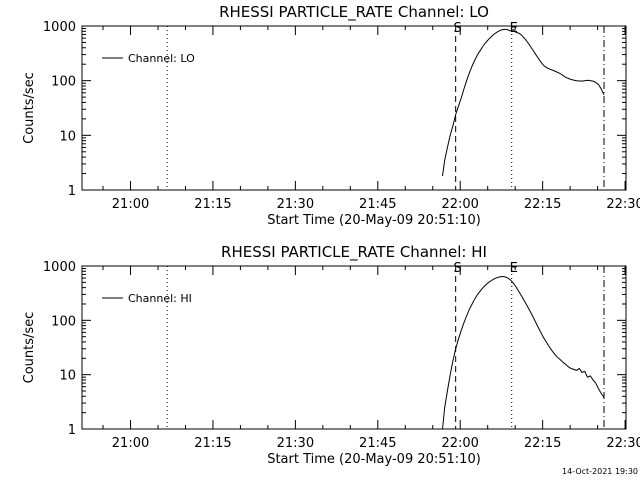 This screenshot has width=640, height=480. Describe the element at coordinates (354, 252) in the screenshot. I see `chart-title: RHESSI PARTICLE_RATE Channel: HI` at that location.